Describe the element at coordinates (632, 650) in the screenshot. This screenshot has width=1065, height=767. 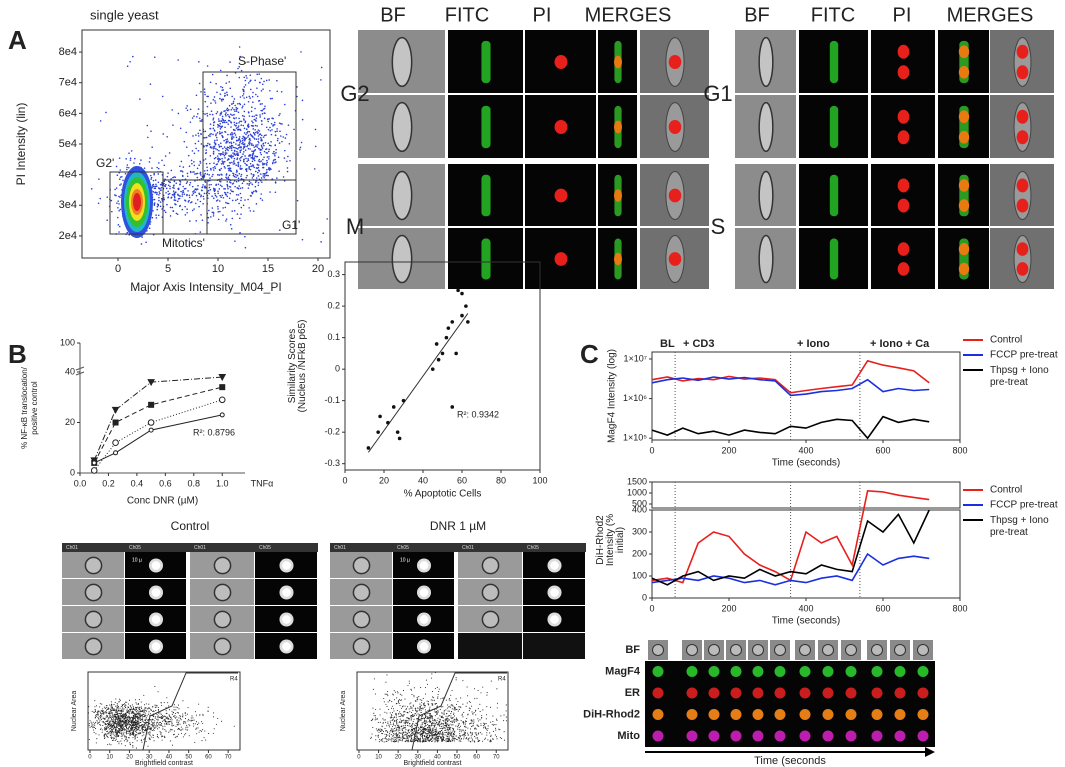
I see `strip-row-label: BF` at that location.